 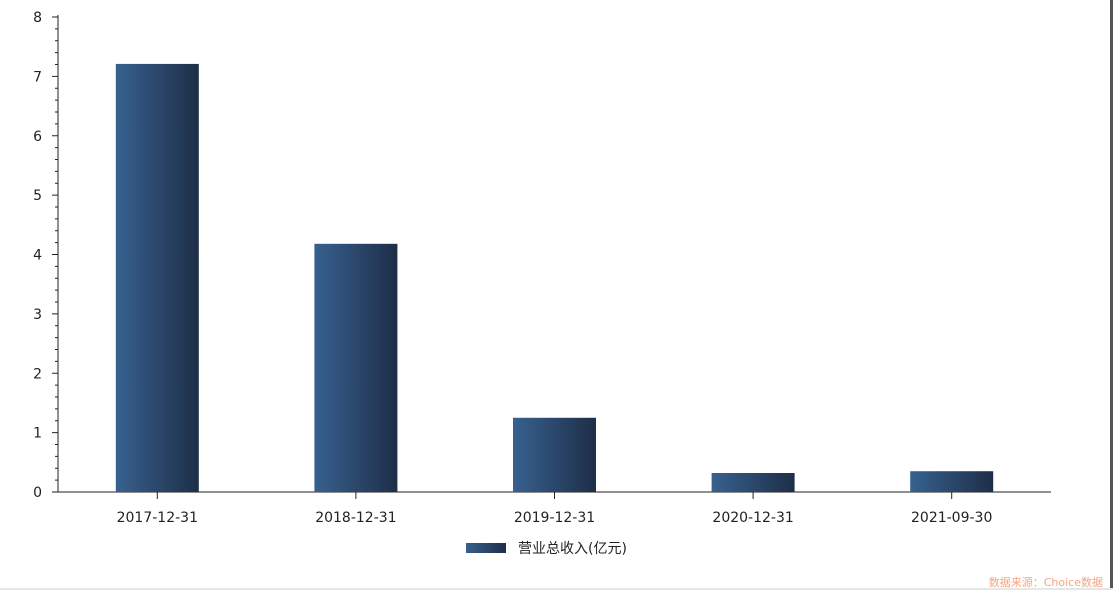 What do you see at coordinates (554, 518) in the screenshot?
I see `x-tick-label: 2019-12-31` at bounding box center [554, 518].